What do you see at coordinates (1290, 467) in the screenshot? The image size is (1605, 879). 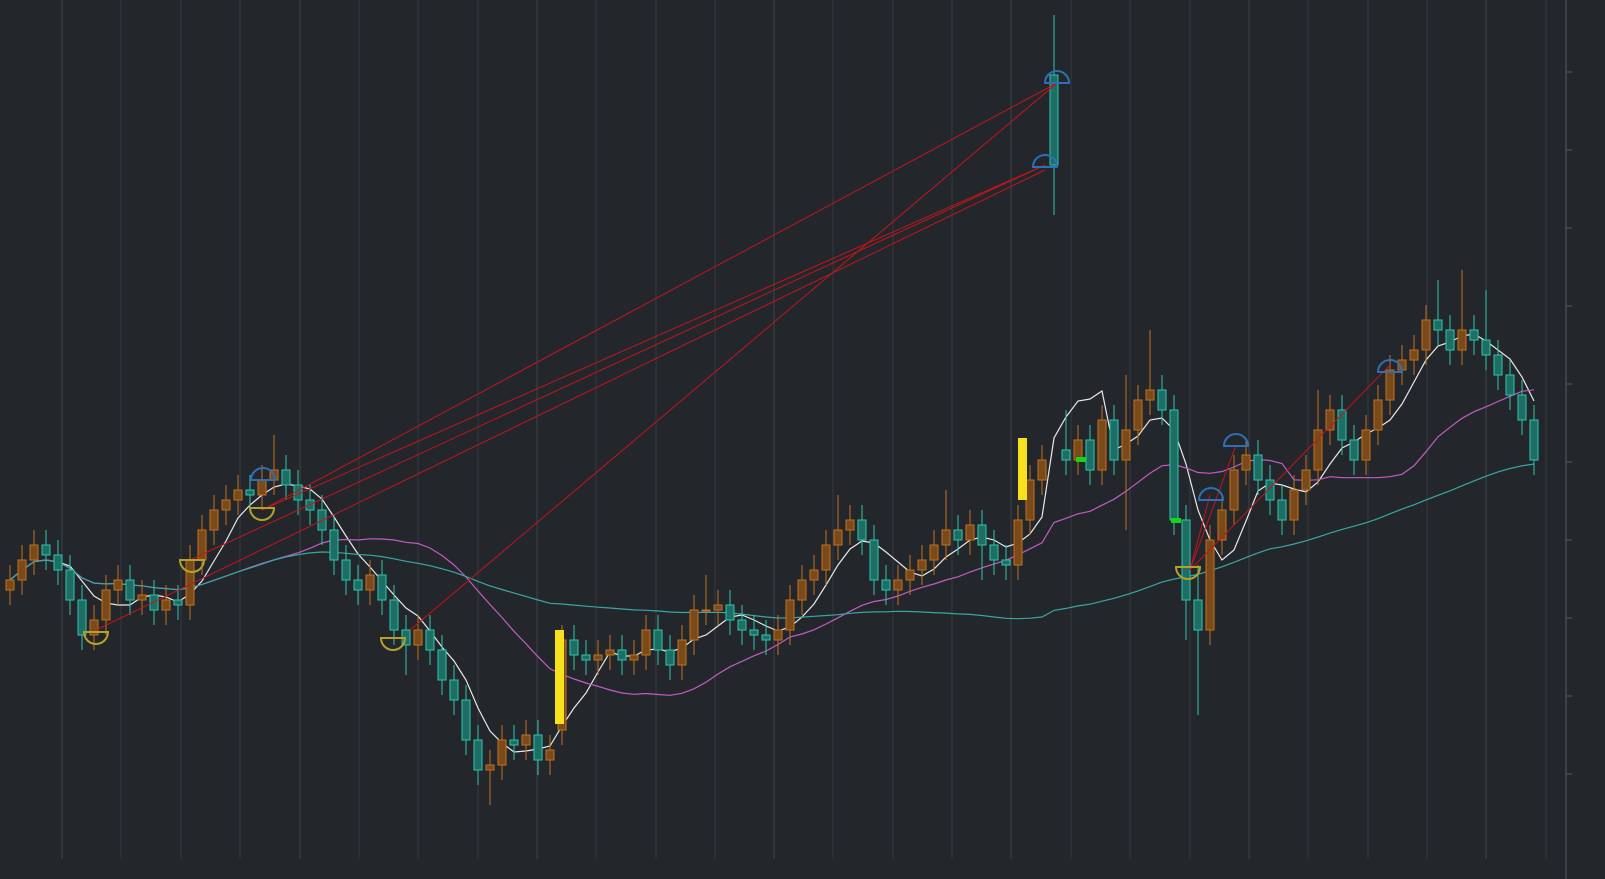 I see `trend-line` at bounding box center [1290, 467].